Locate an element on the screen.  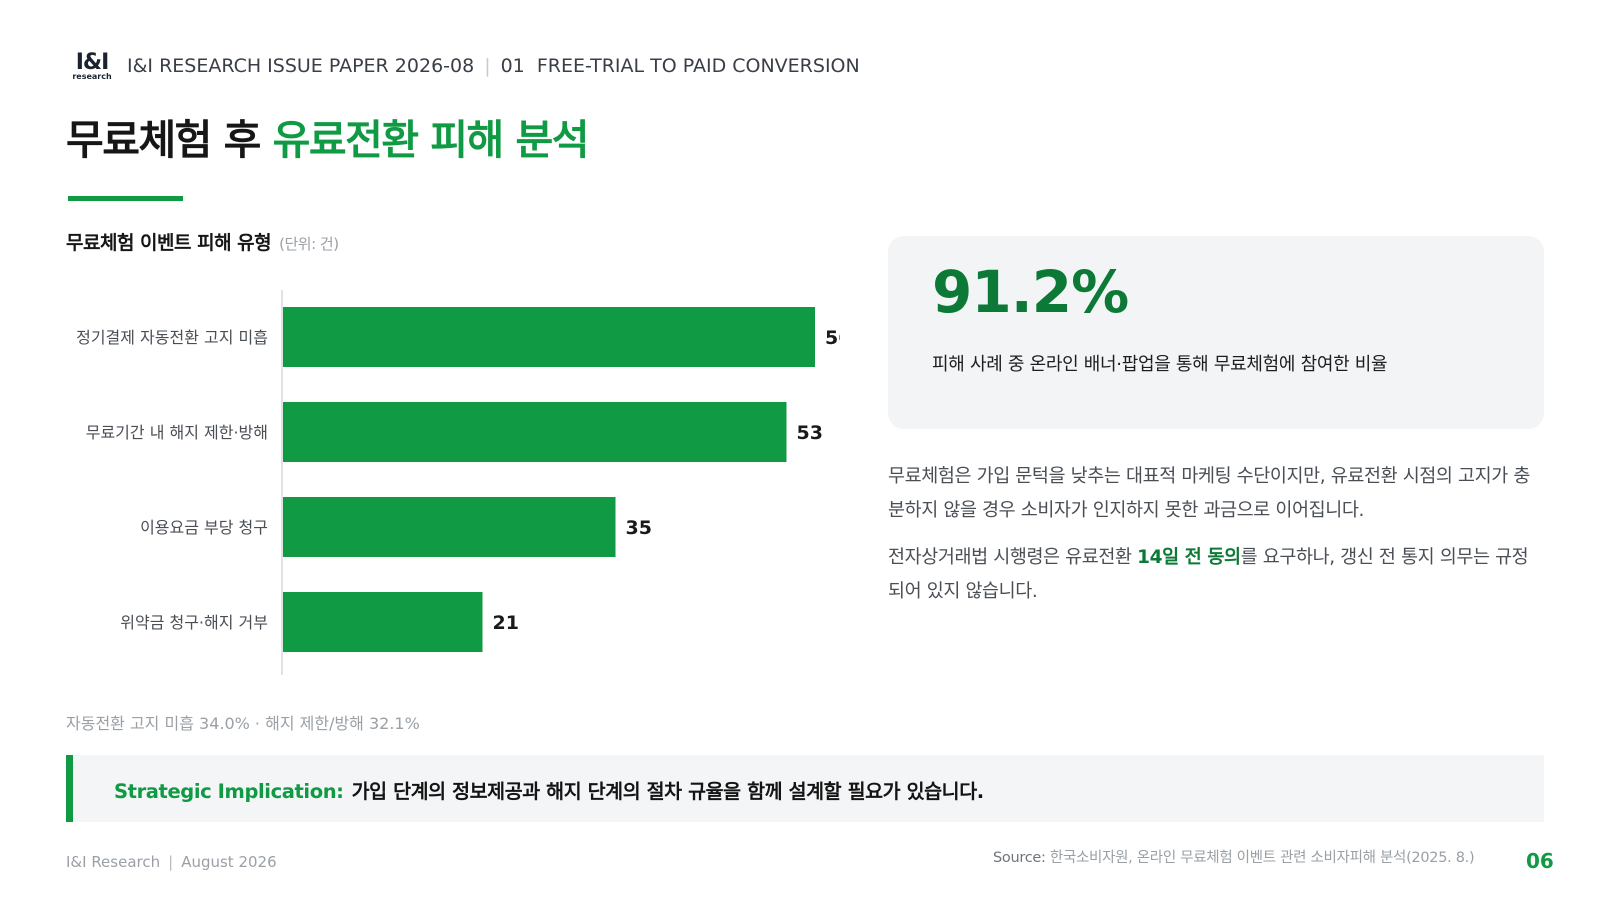
bar-value-label: 35 is located at coordinates (639, 528).